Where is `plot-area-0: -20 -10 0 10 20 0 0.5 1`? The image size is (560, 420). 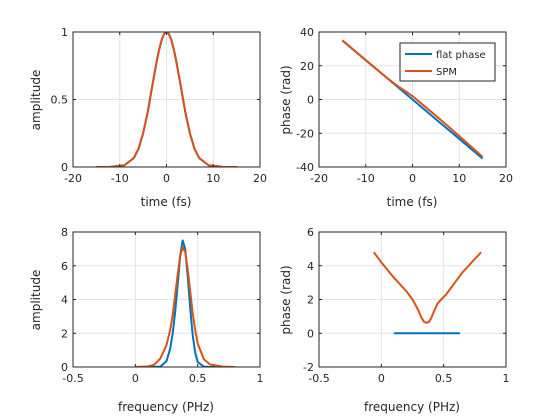
plot-area-0: -20 -10 0 10 20 0 0.5 1 is located at coordinates (159, 105).